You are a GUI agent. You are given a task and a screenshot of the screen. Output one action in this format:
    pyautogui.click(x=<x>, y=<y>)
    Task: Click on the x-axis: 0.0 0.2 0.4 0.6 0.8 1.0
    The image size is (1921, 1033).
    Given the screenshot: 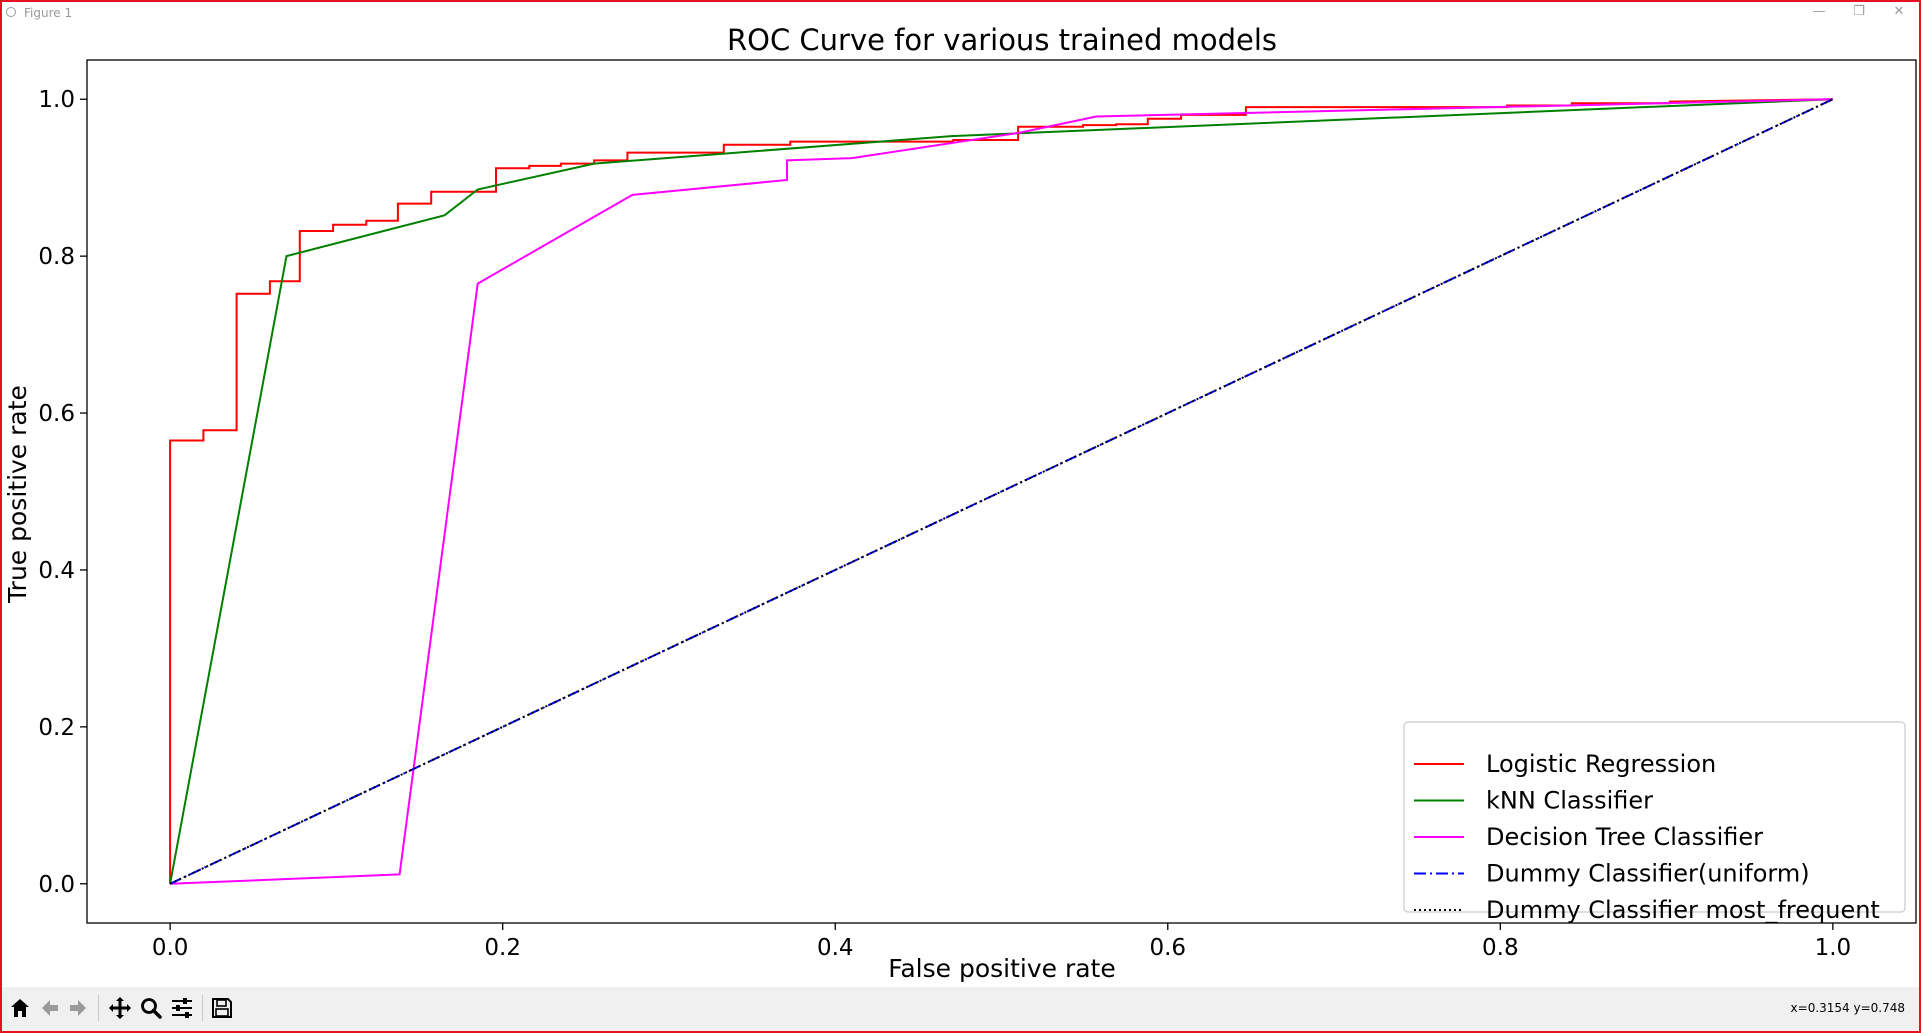 What is the action you would take?
    pyautogui.click(x=1001, y=942)
    